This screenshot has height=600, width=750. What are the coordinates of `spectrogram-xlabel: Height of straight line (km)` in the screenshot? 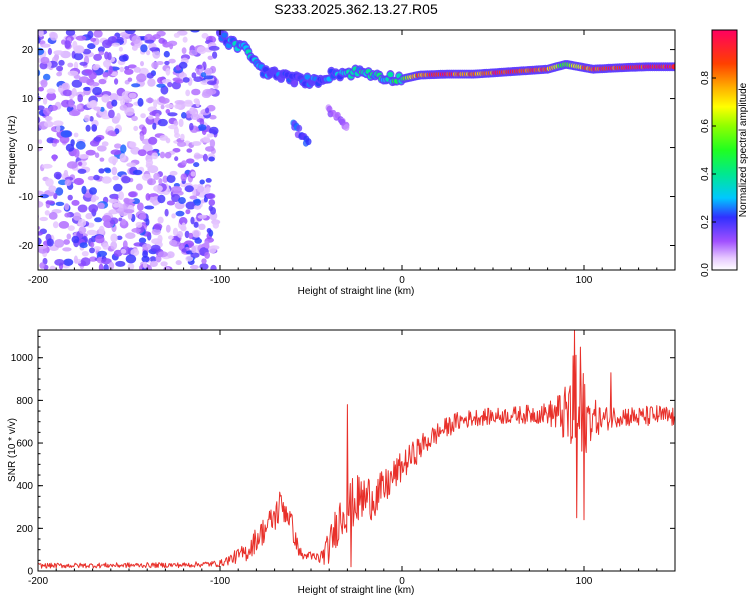 It's located at (356, 291).